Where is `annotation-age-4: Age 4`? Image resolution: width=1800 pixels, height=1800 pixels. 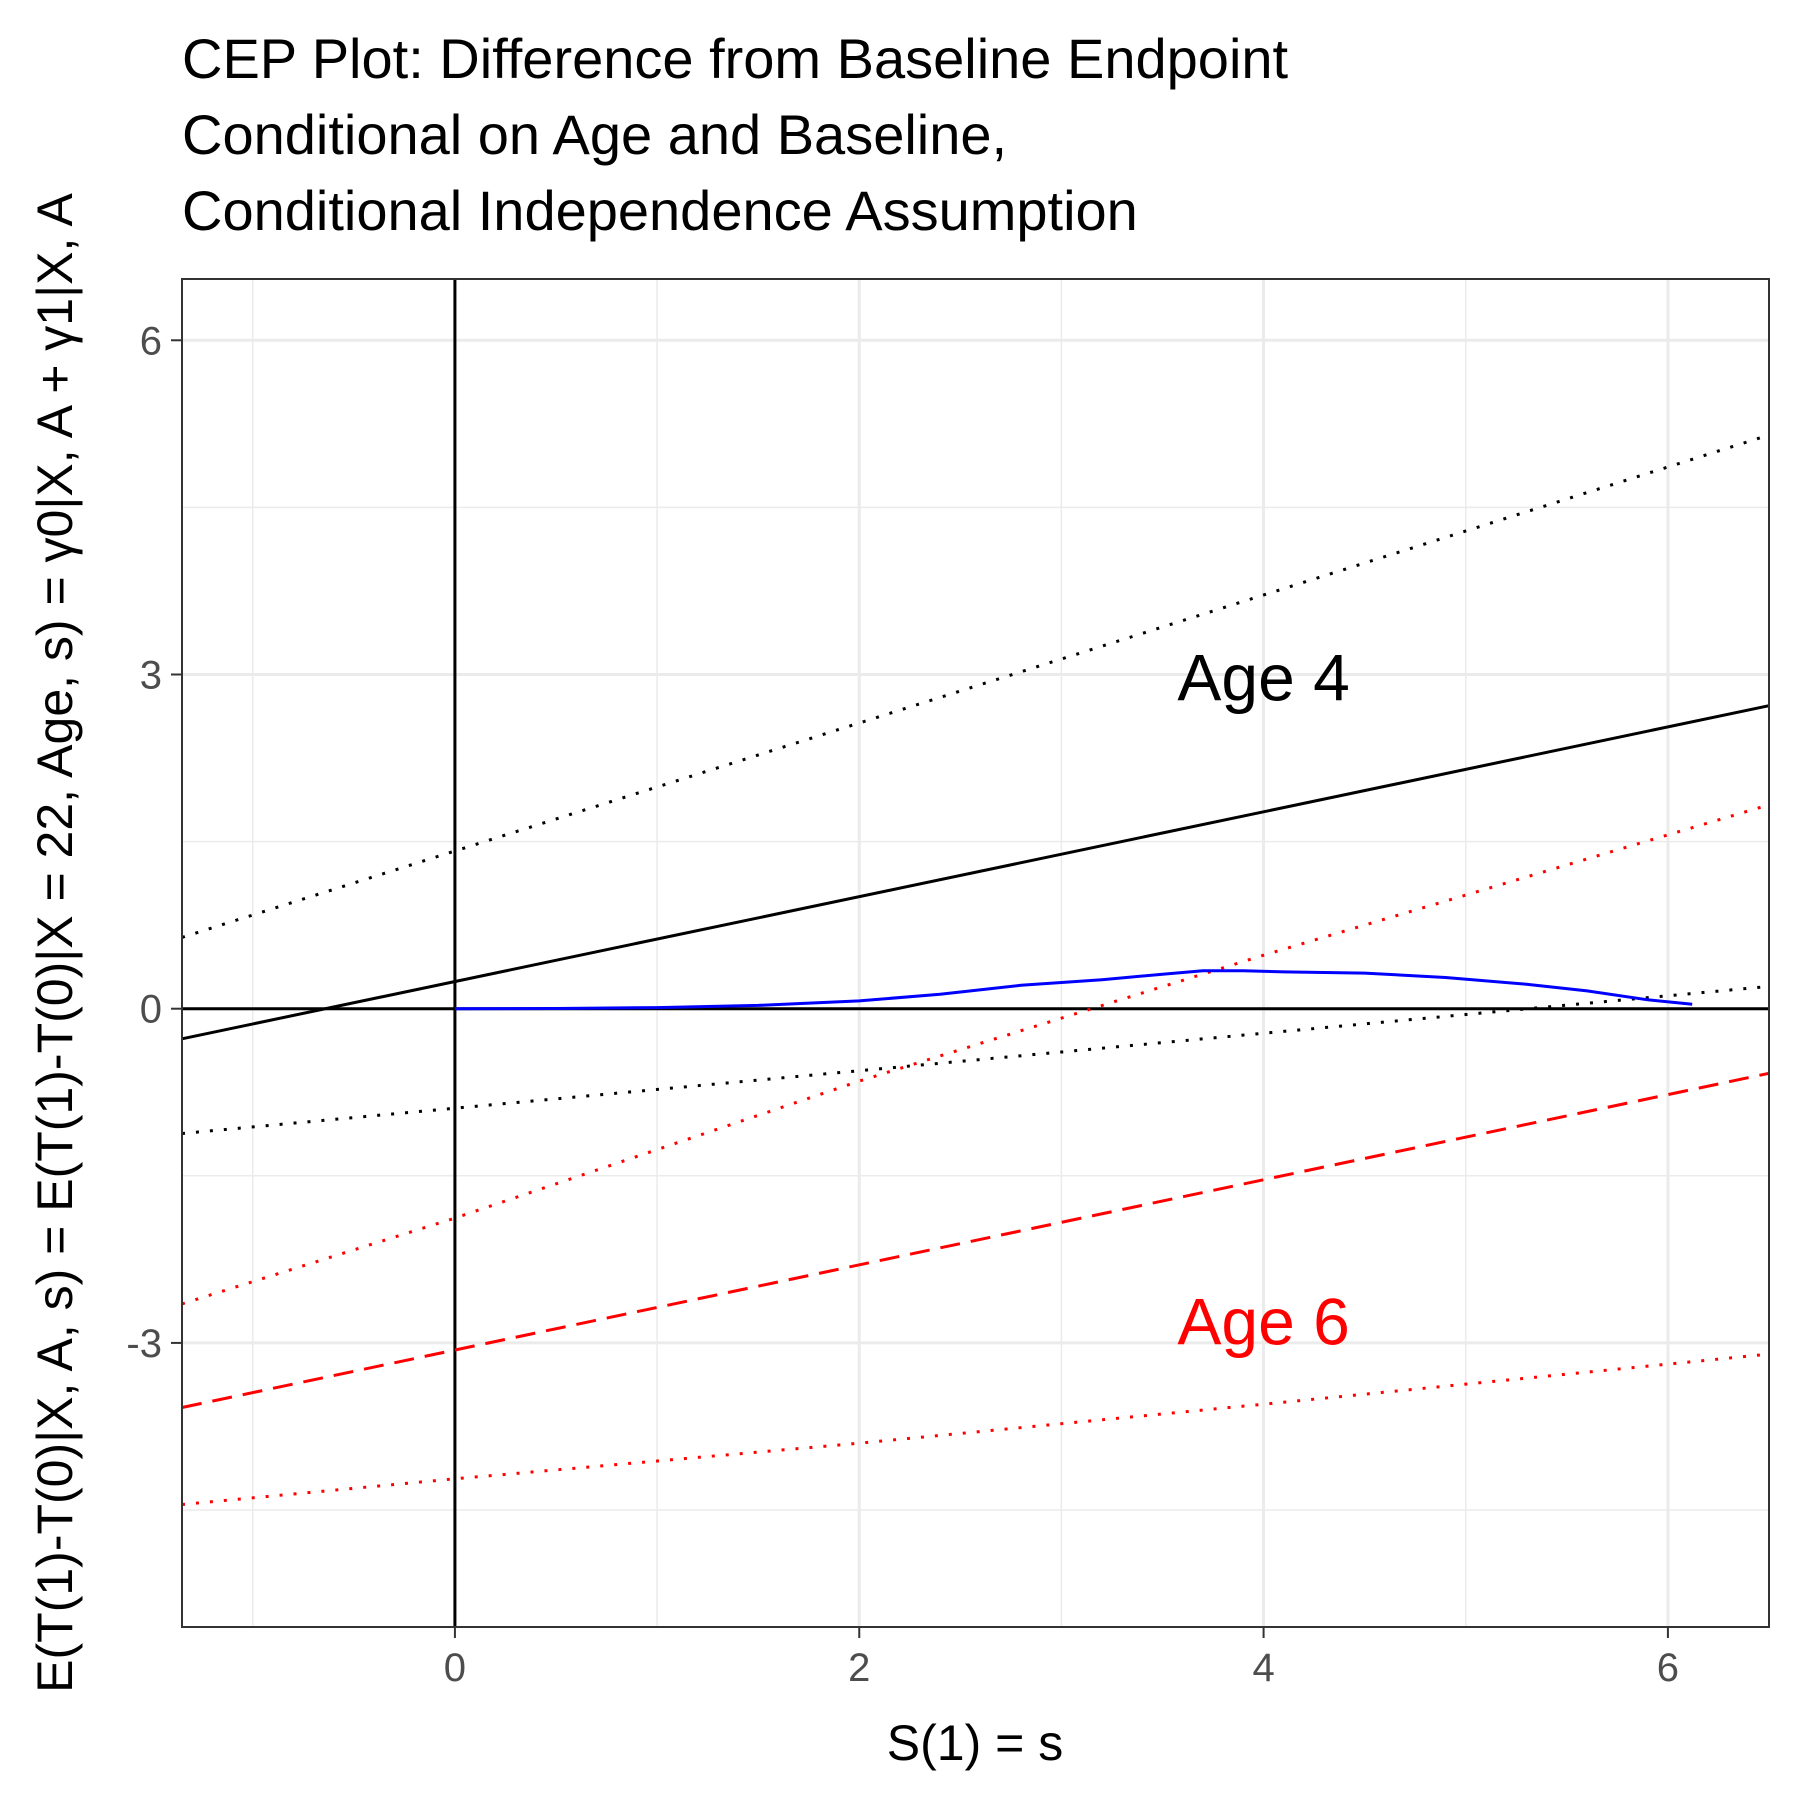 annotation-age-4: Age 4 is located at coordinates (1263, 678).